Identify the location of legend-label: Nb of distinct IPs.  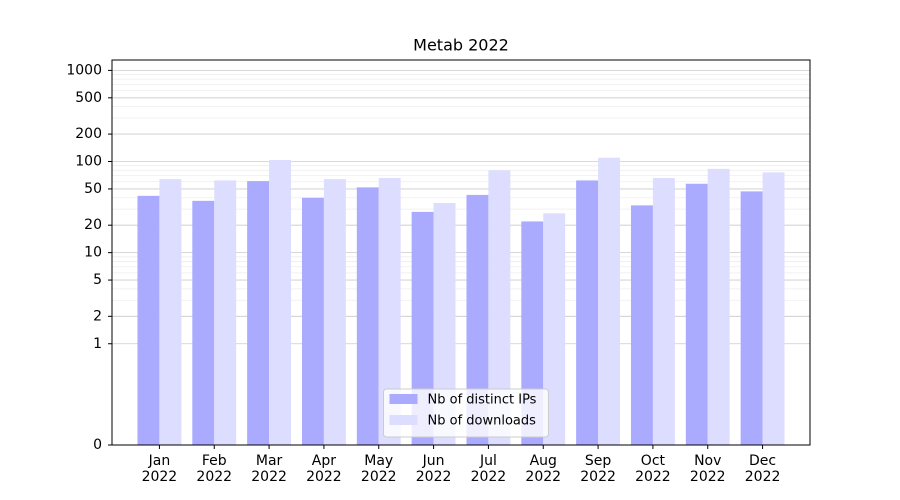
(482, 400).